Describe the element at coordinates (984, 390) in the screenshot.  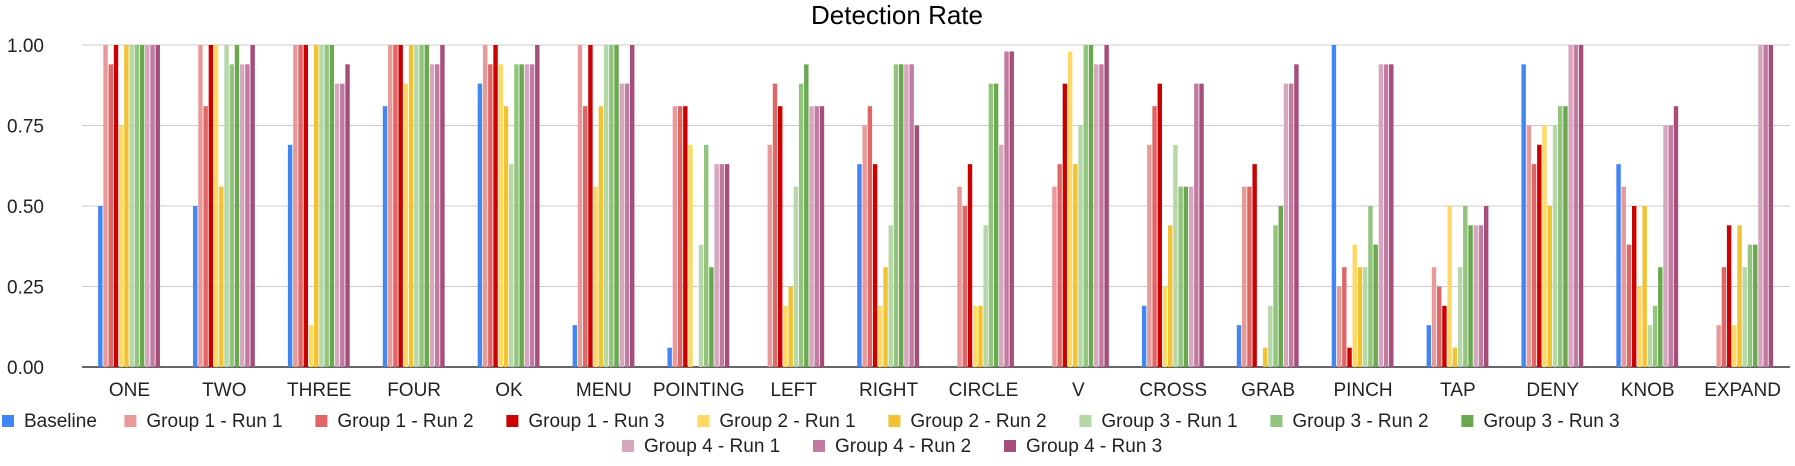
I see `x-tick-label: CIRCLE` at that location.